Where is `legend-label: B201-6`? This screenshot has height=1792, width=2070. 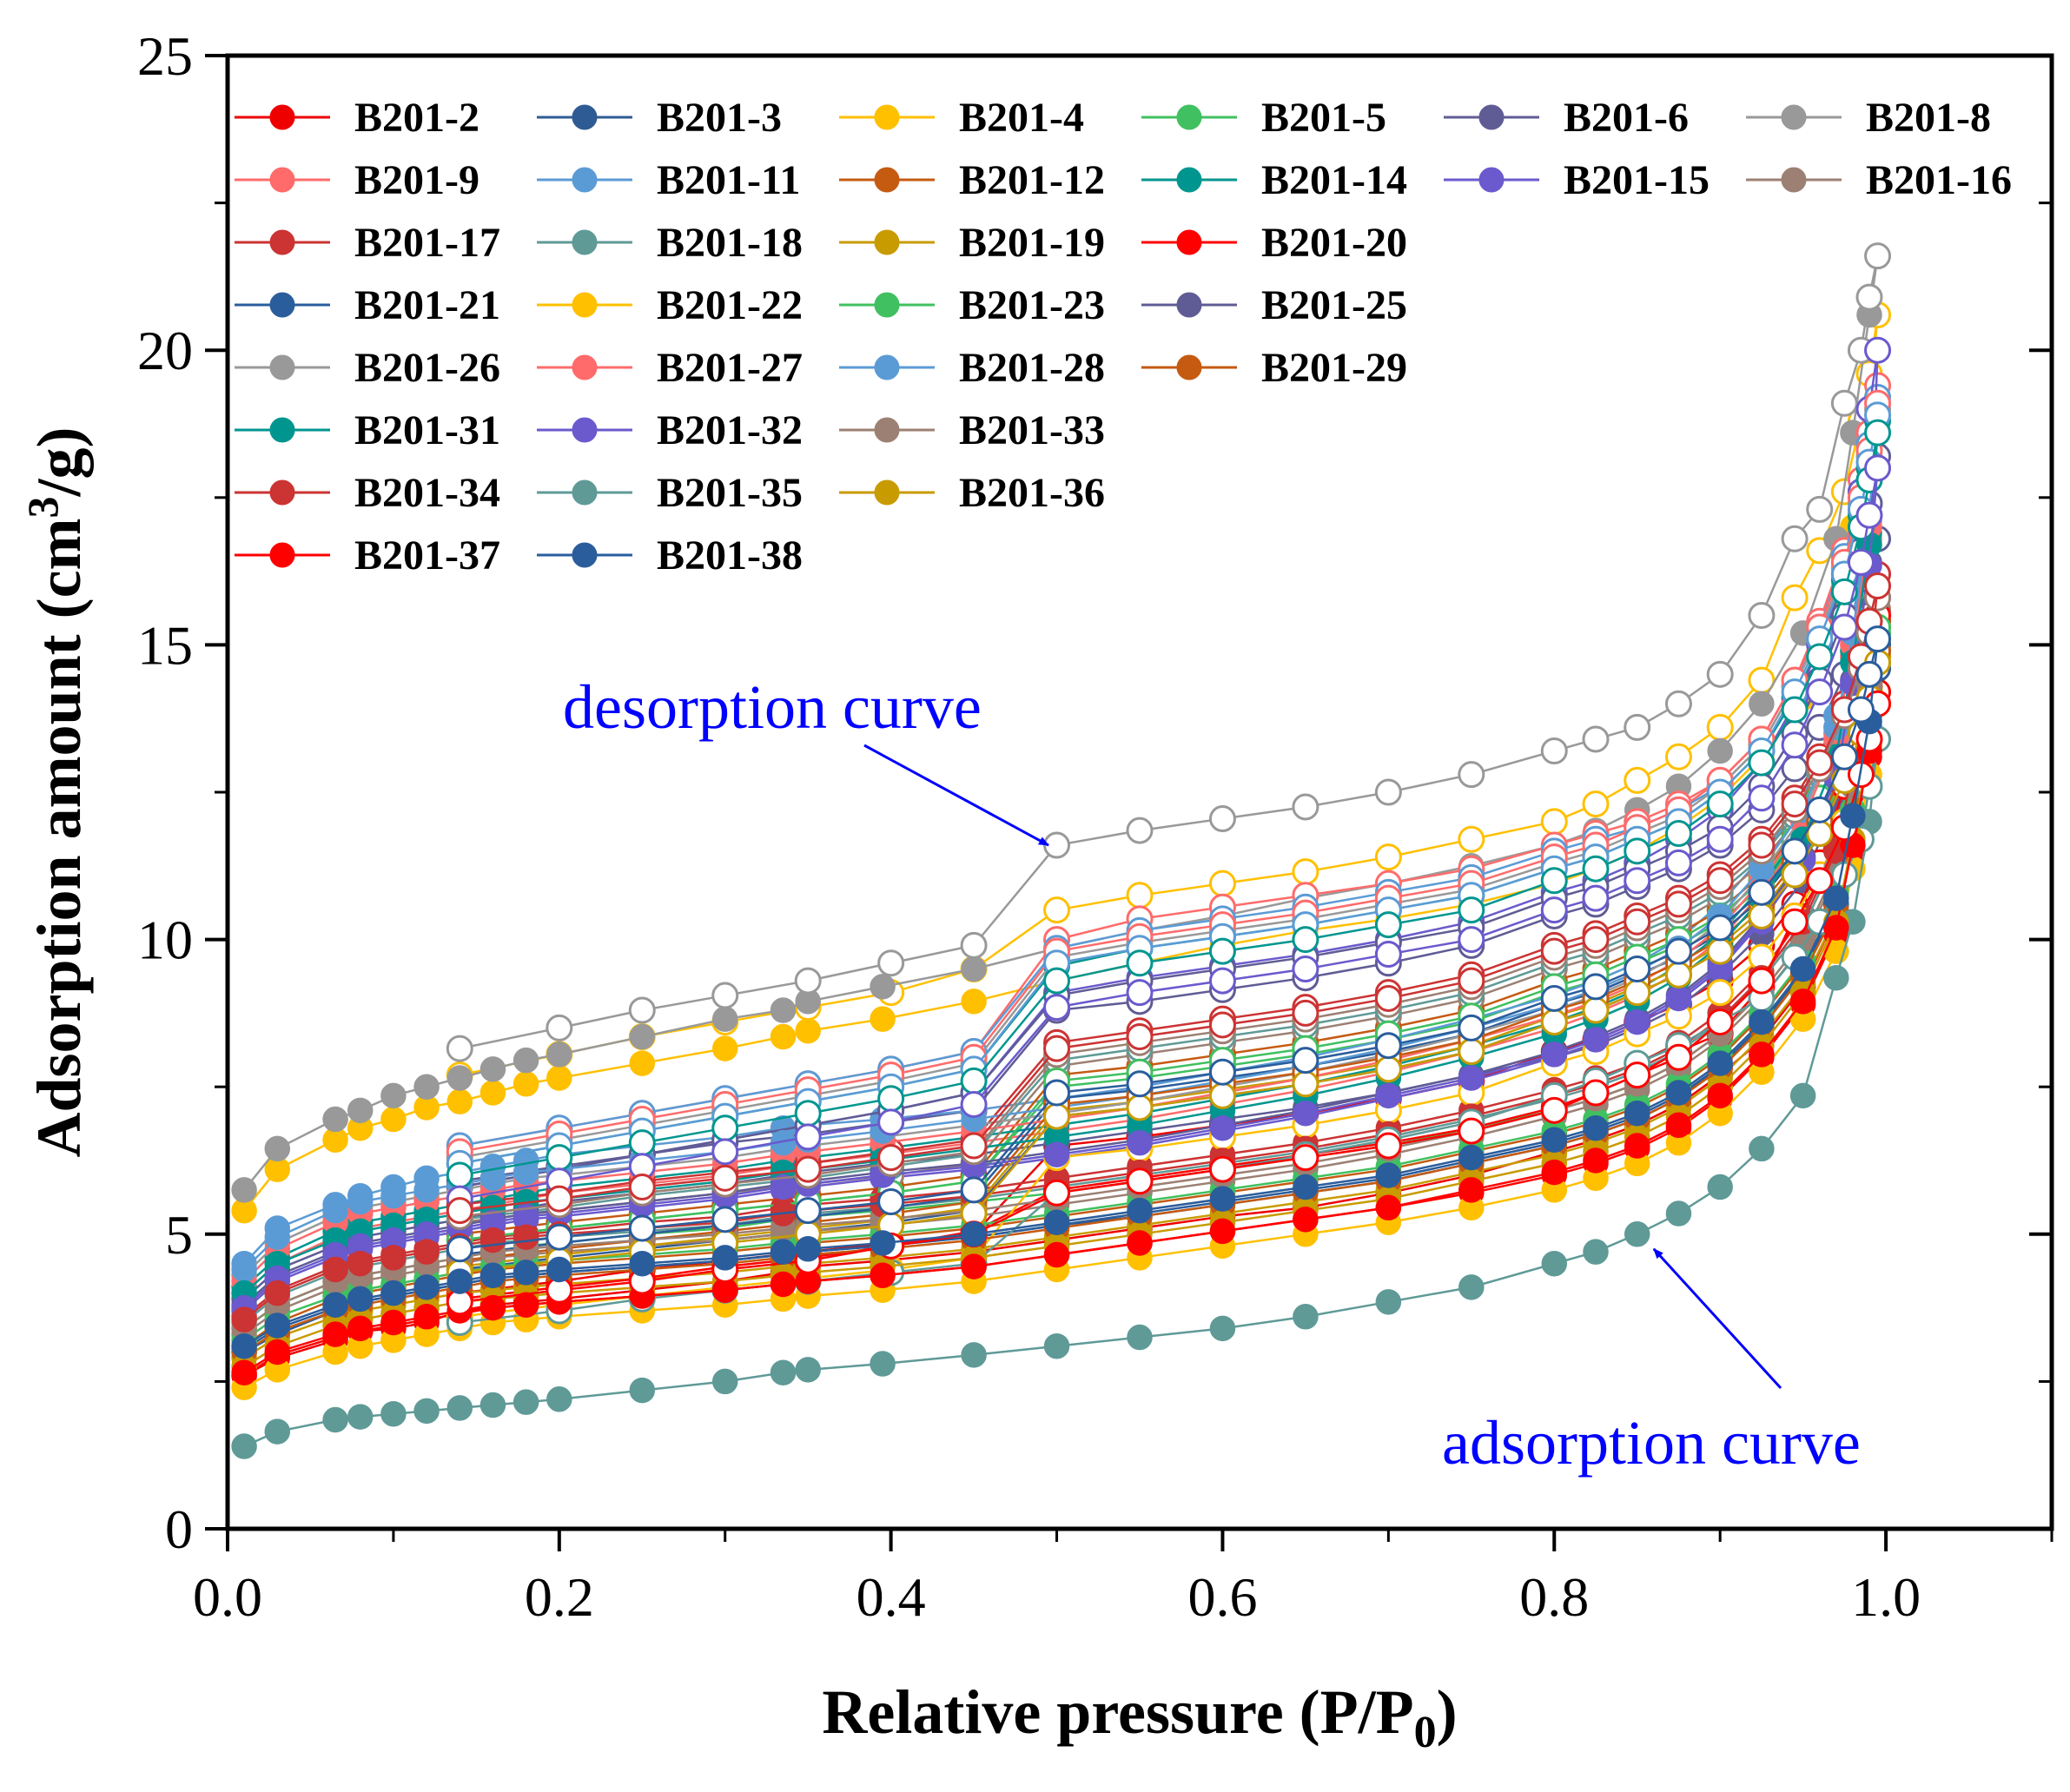 legend-label: B201-6 is located at coordinates (1626, 118).